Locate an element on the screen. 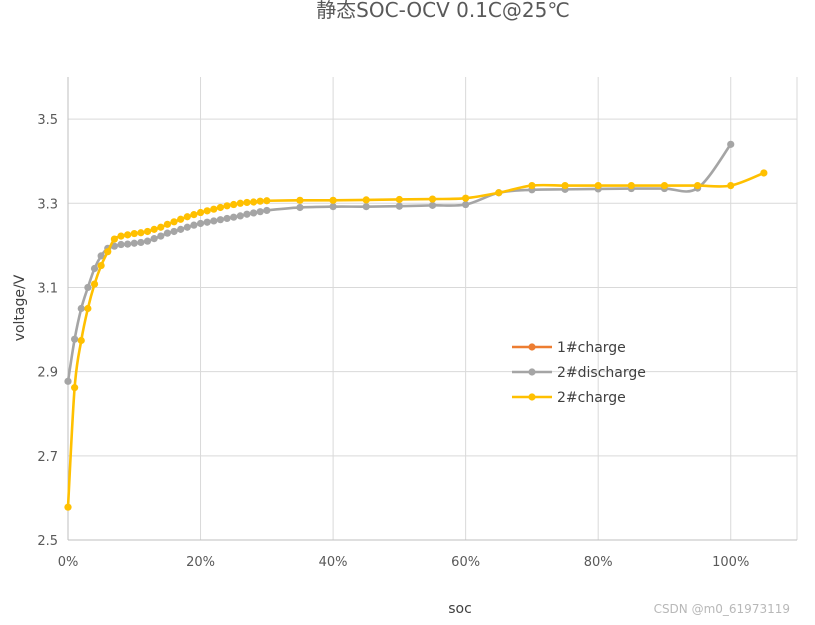  watermark: CSDN @m0_61973119 is located at coordinates (722, 609).